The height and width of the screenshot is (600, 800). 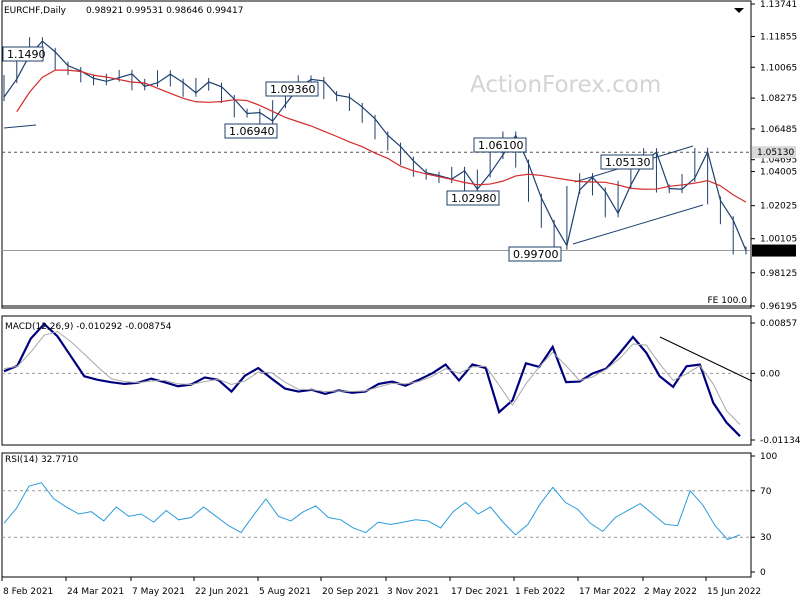 What do you see at coordinates (638, 224) in the screenshot?
I see `channel-lower` at bounding box center [638, 224].